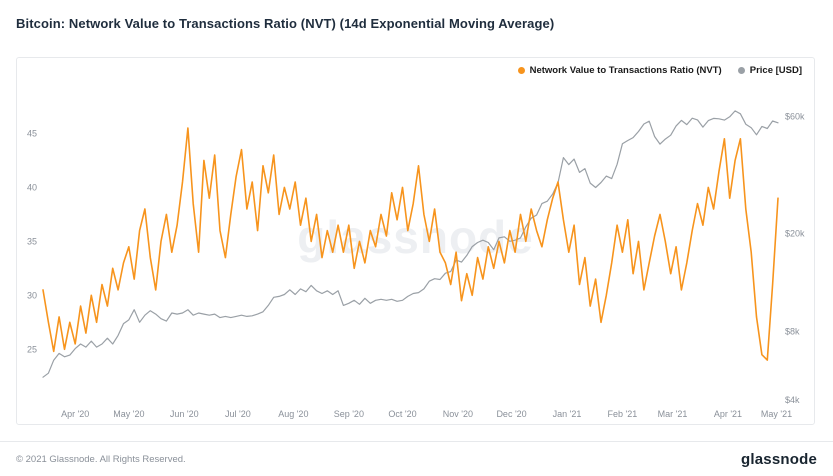 This screenshot has height=476, width=833. I want to click on svg-text: 40, so click(32, 187).